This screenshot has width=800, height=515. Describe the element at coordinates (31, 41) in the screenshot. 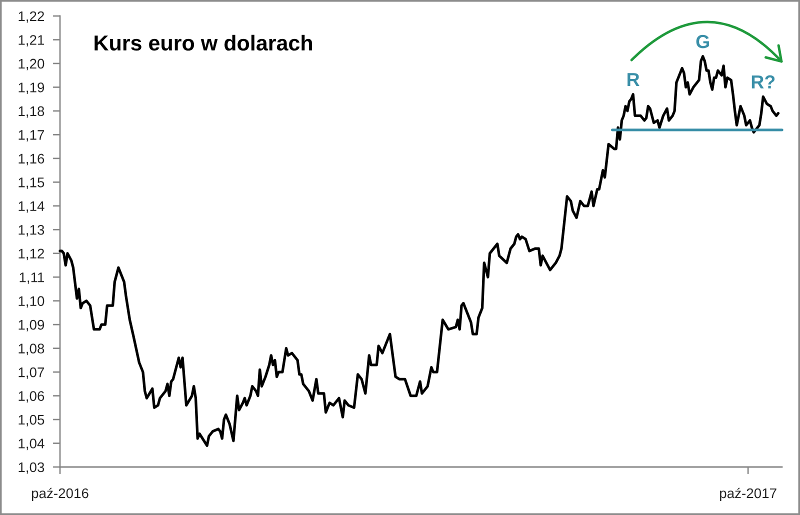

I see `y-tick-label: 1,21` at that location.